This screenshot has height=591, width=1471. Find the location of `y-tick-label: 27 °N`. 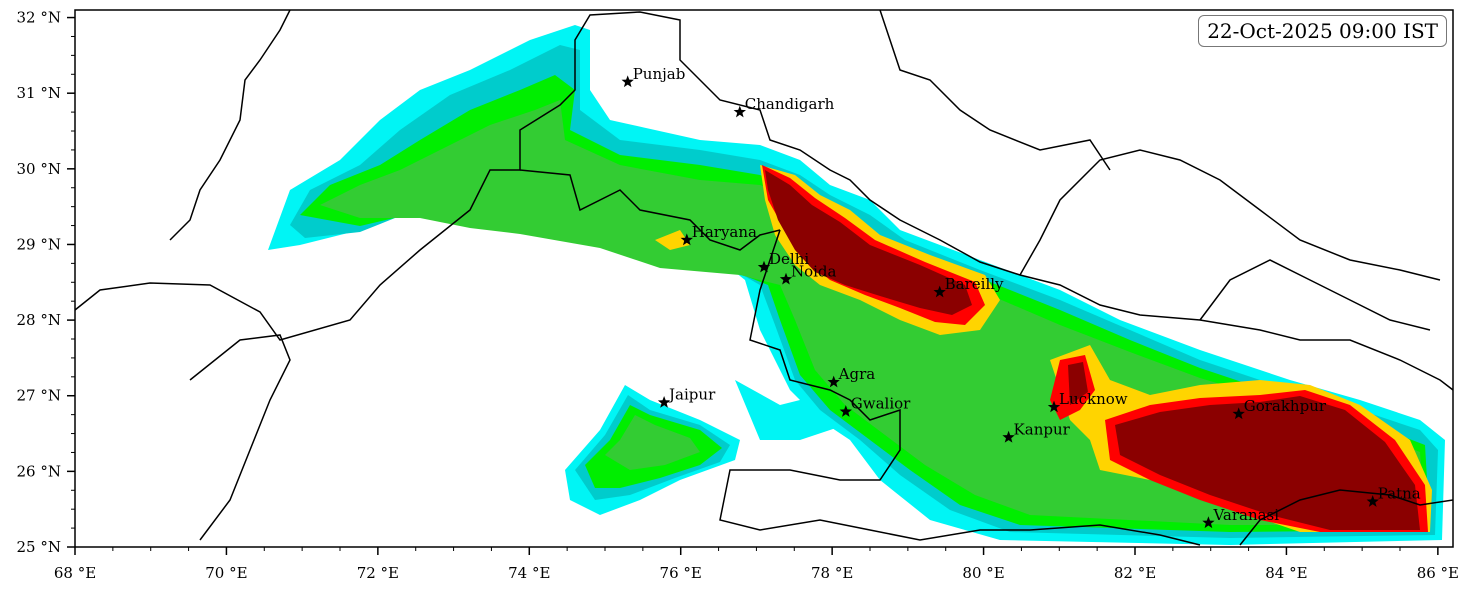

y-tick-label: 27 °N is located at coordinates (39, 396).